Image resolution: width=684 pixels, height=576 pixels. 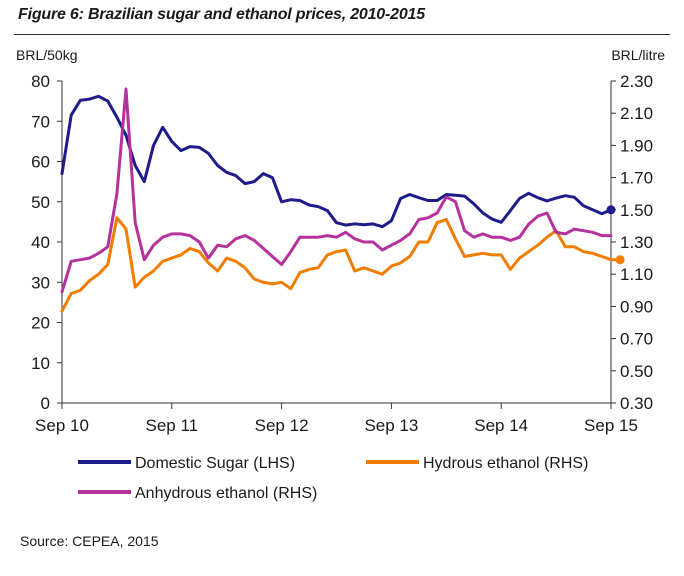 What do you see at coordinates (505, 463) in the screenshot?
I see `legend-label-1: Hydrous ethanol (RHS)` at bounding box center [505, 463].